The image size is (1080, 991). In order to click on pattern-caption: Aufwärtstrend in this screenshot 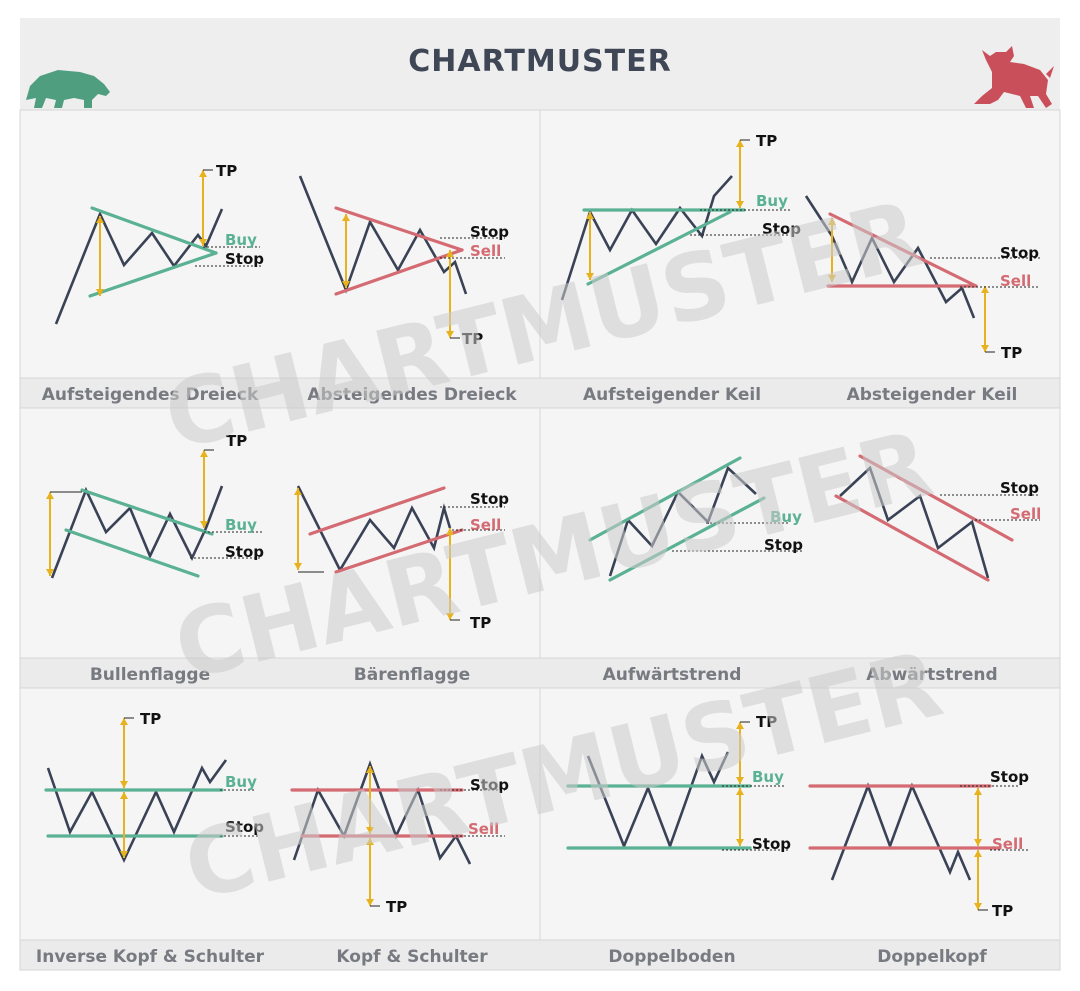, I will do `click(672, 675)`.